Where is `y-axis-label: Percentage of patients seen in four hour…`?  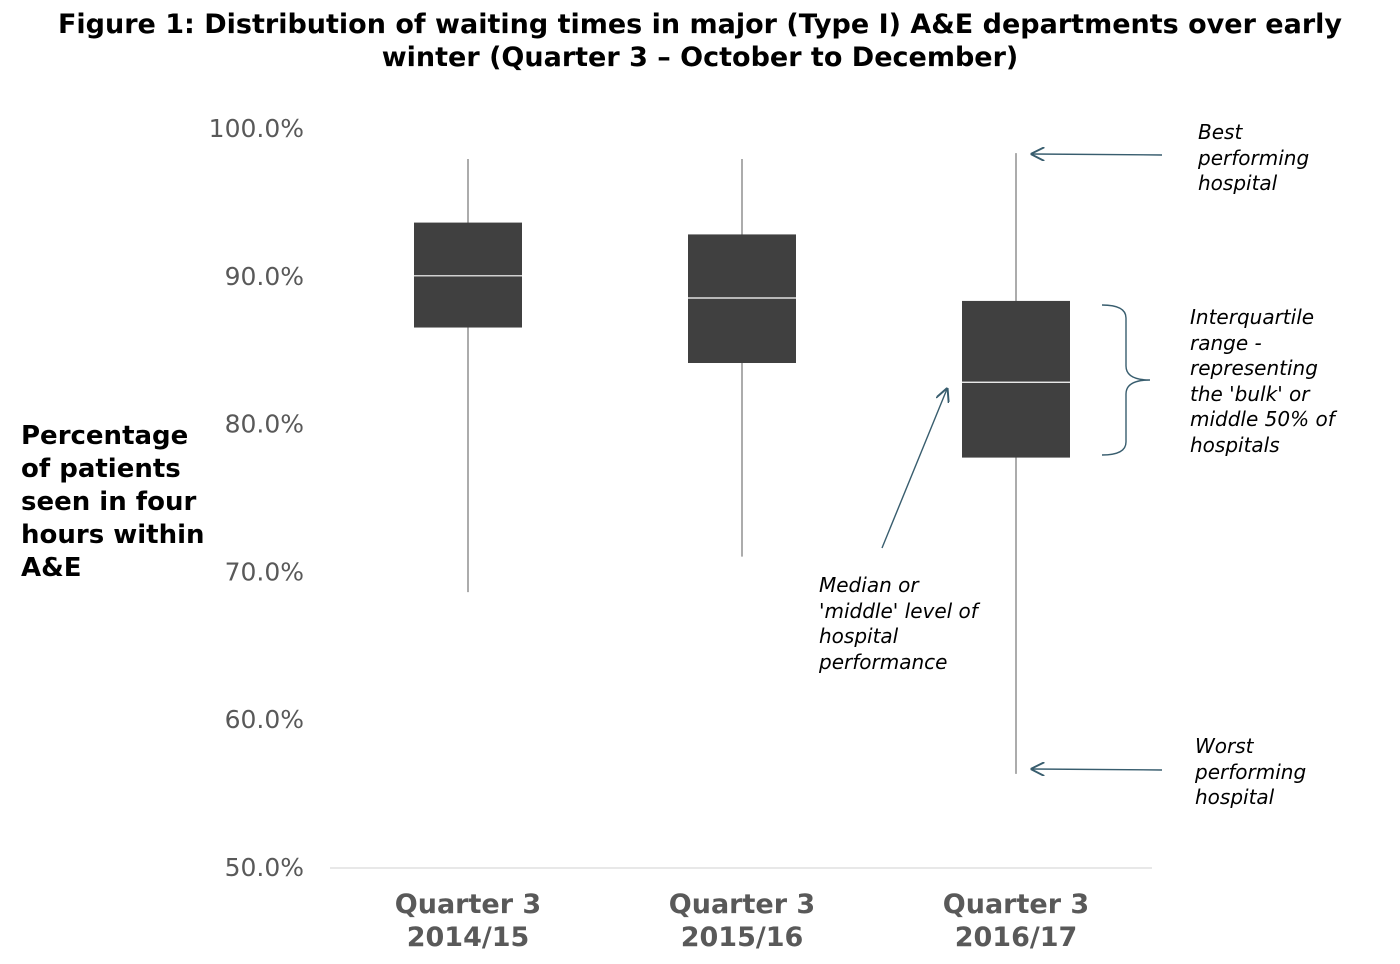 y-axis-label: Percentage of patients seen in four hour… is located at coordinates (113, 502).